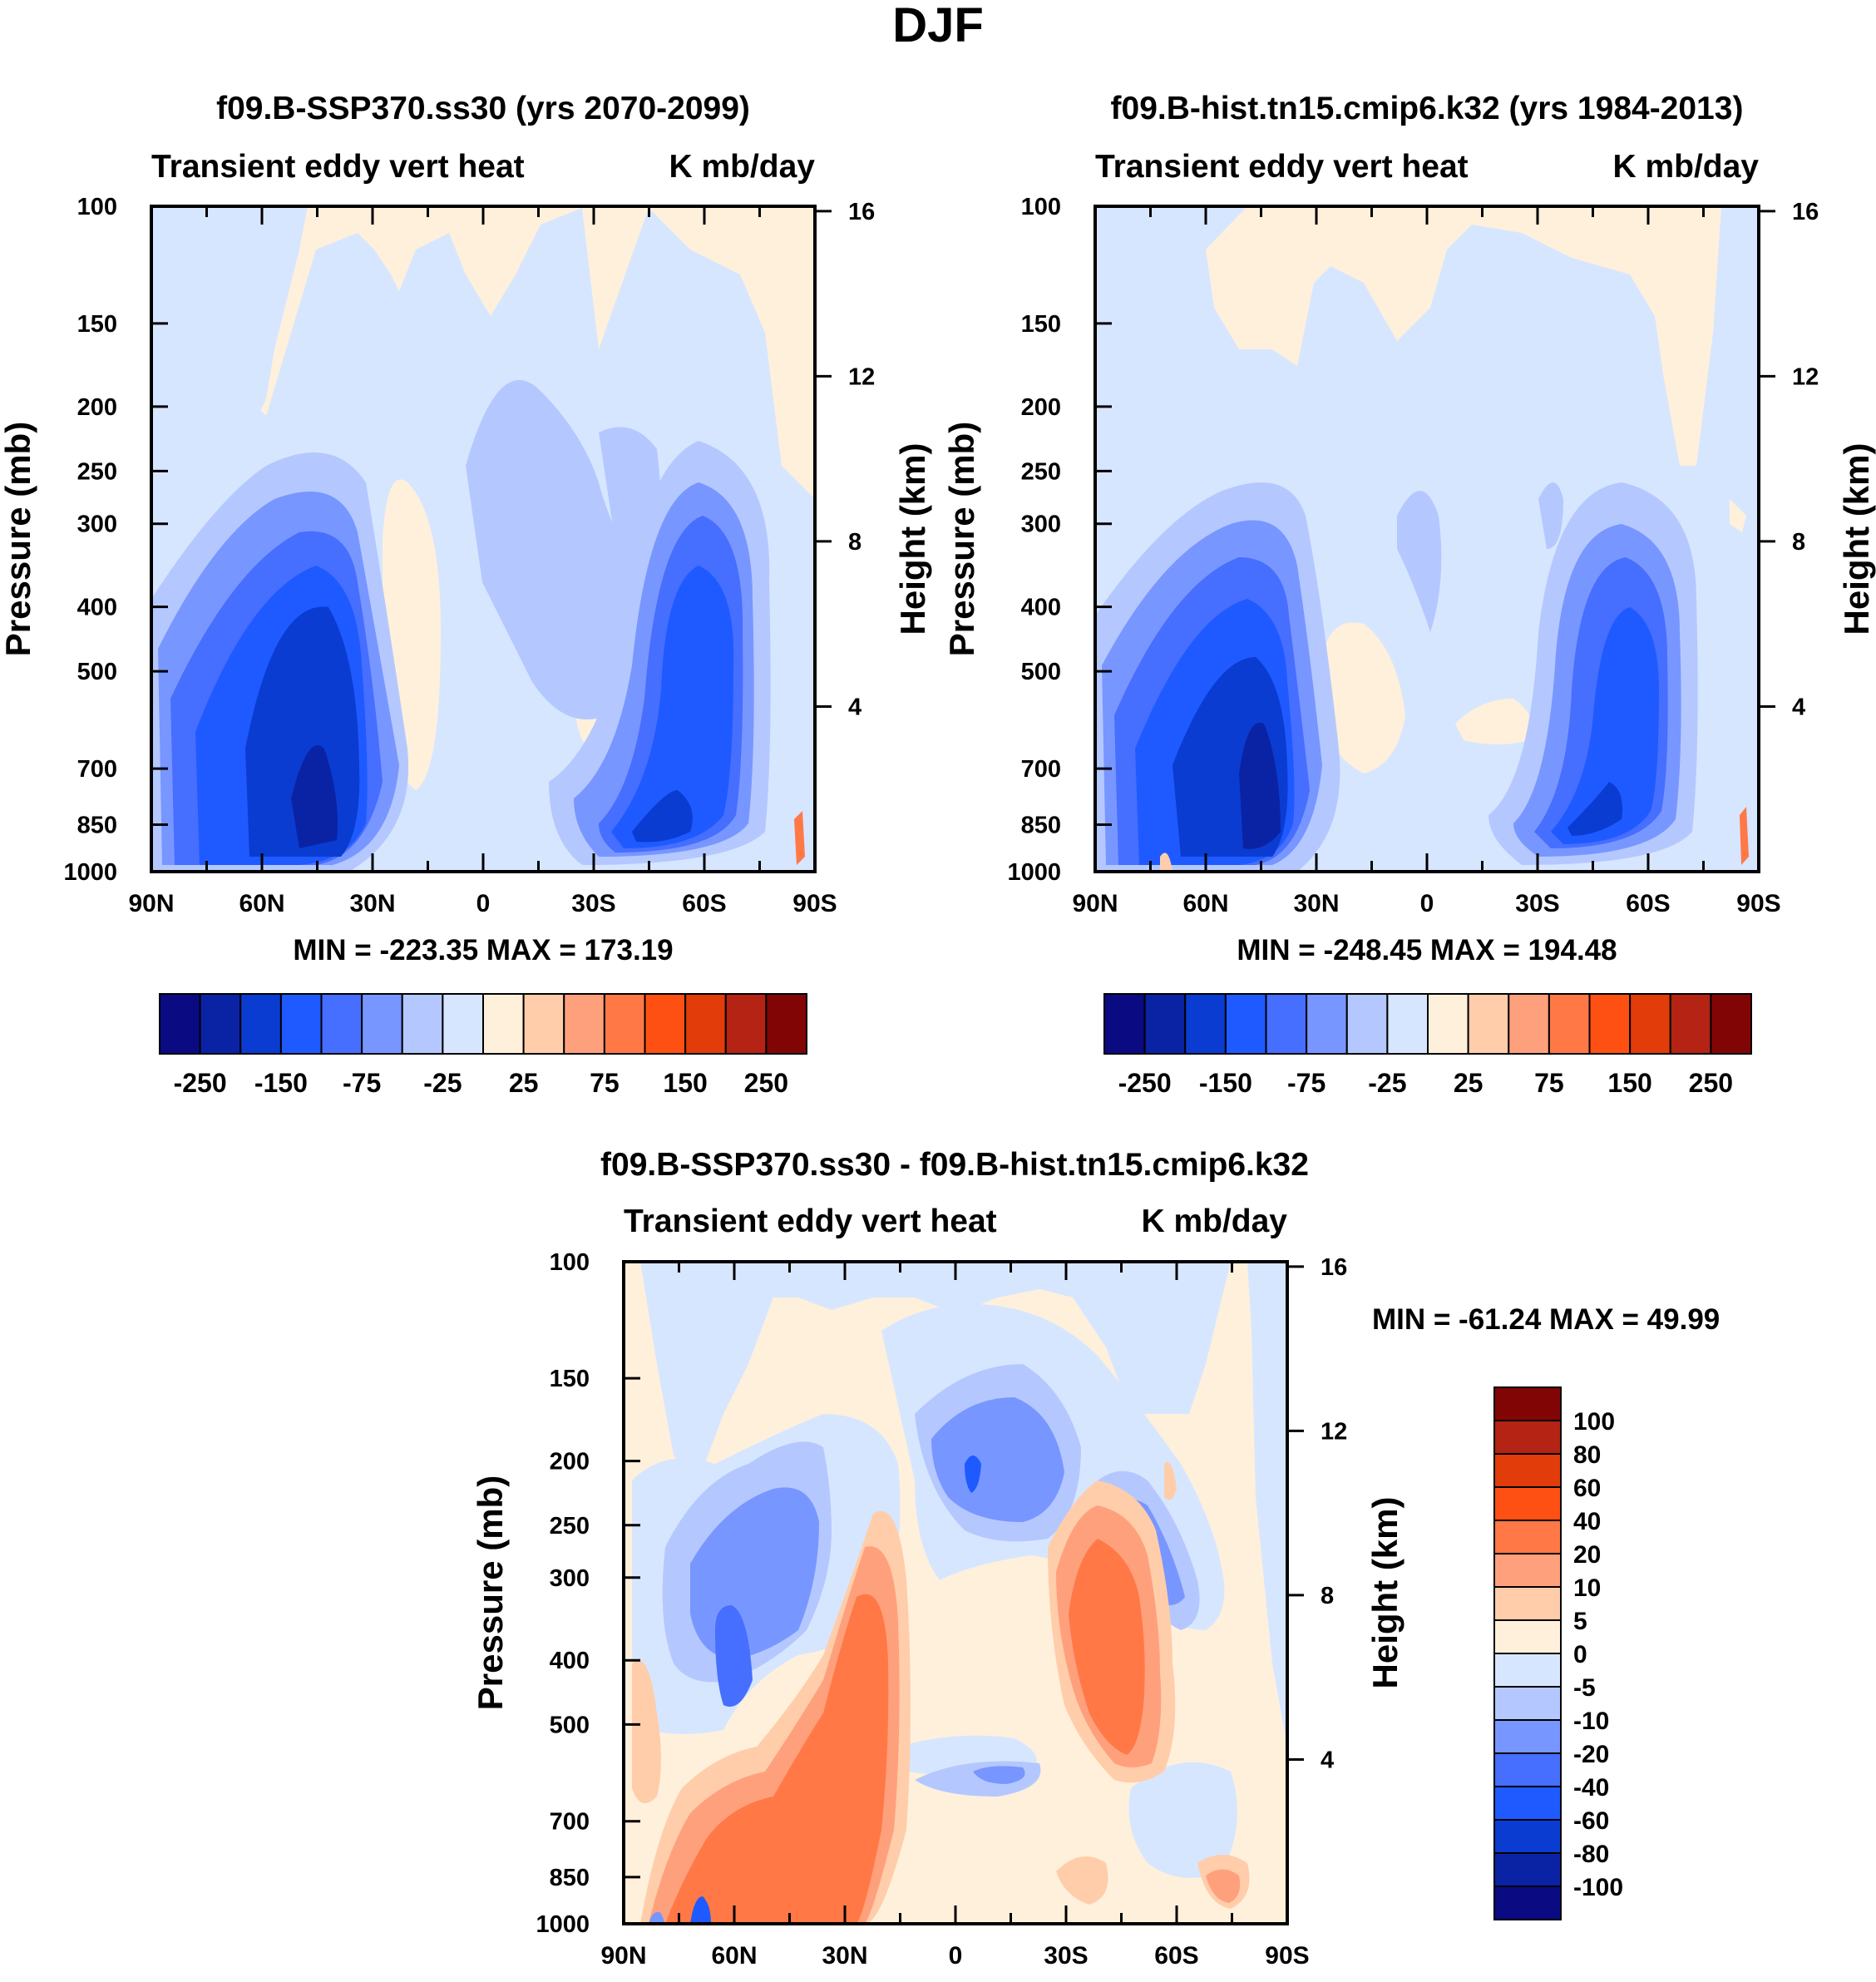 Image resolution: width=1876 pixels, height=1982 pixels. What do you see at coordinates (1041, 525) in the screenshot?
I see `y-tick-label: 300` at bounding box center [1041, 525].